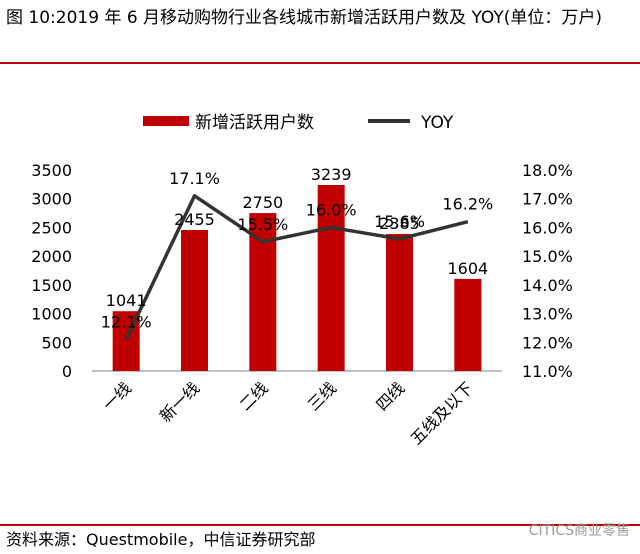 The width and height of the screenshot is (640, 554). What do you see at coordinates (56, 342) in the screenshot?
I see `y-left-tick-label: 500` at bounding box center [56, 342].